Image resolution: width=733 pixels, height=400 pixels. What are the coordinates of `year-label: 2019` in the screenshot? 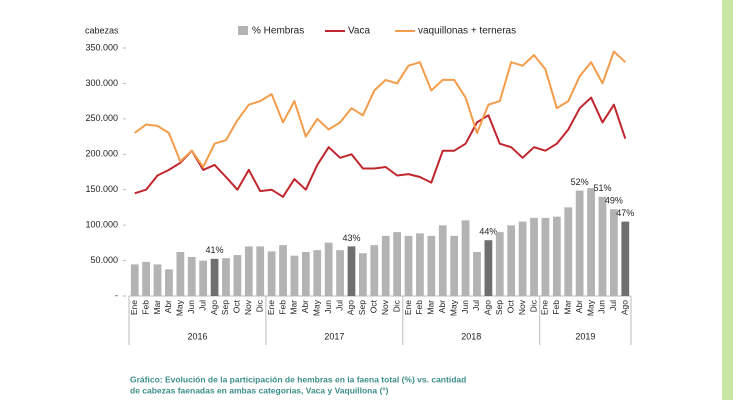 It's located at (585, 336).